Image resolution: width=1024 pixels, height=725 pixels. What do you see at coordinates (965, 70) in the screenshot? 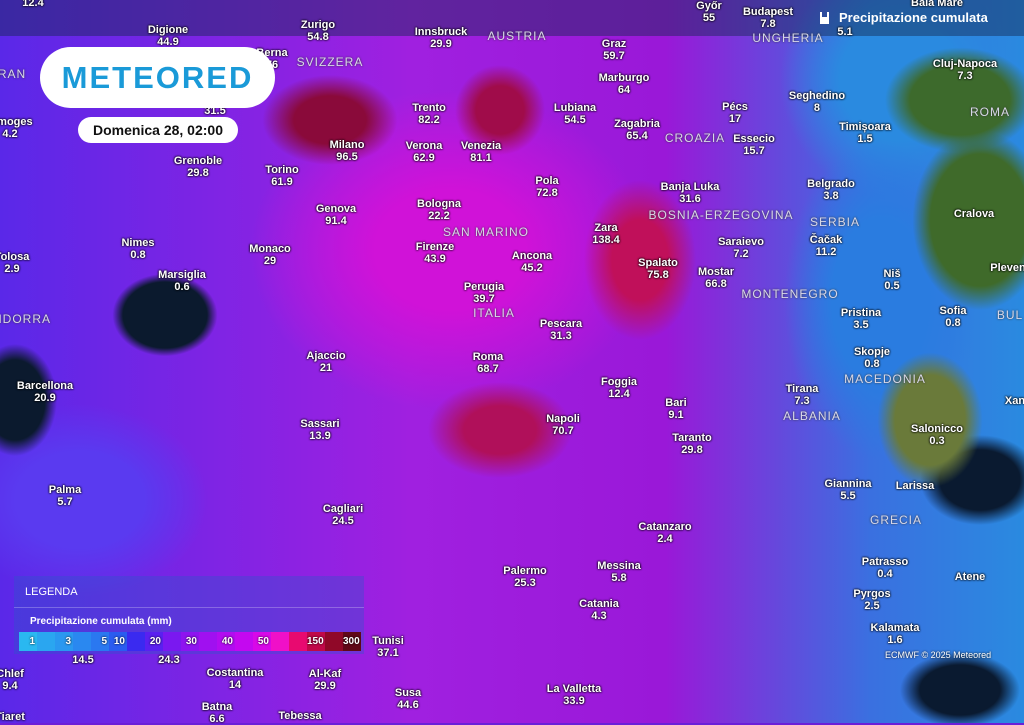
I see `city-label: Cluj-Napoca 7.3` at bounding box center [965, 70].